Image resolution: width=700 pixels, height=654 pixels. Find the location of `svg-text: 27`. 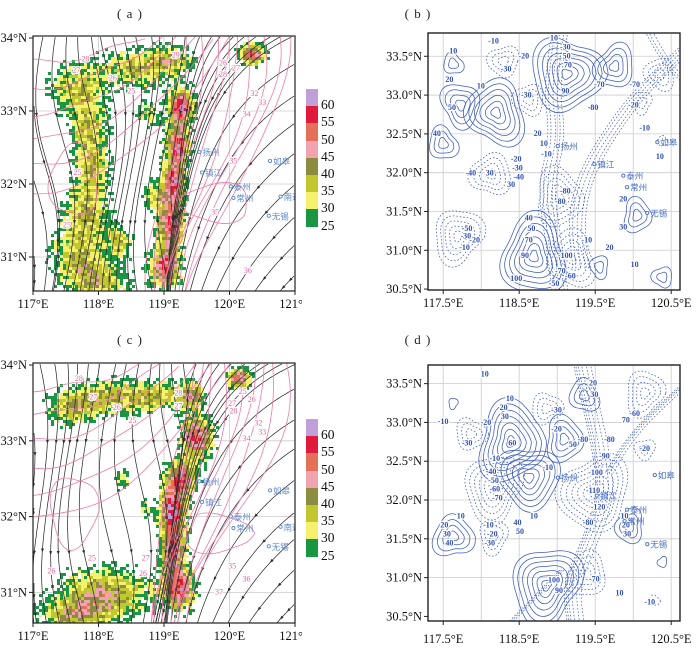

svg-text: 27 is located at coordinates (146, 558).